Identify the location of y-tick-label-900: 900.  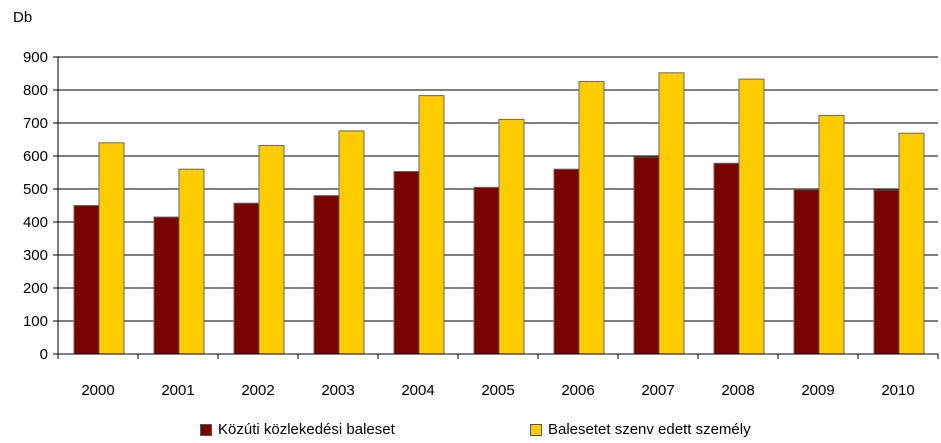
(35, 57).